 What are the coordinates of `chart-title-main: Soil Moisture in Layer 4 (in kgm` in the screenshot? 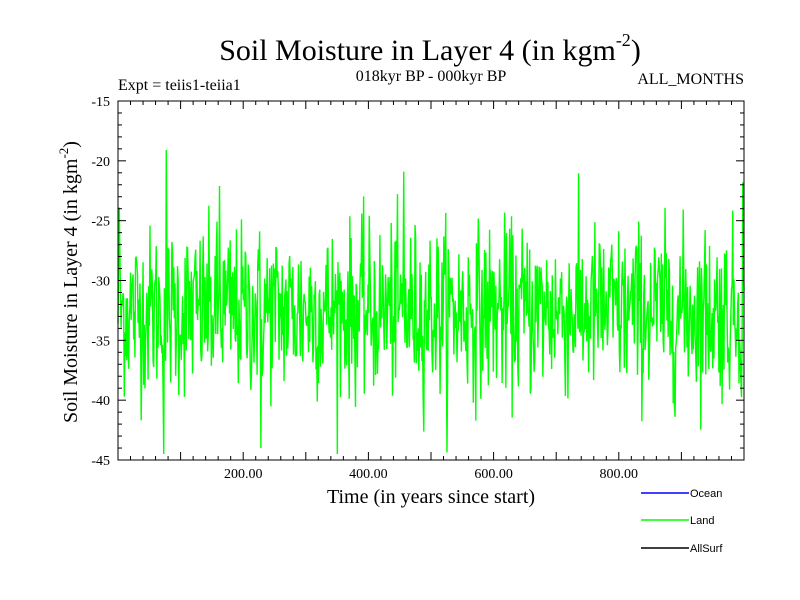 It's located at (417, 50).